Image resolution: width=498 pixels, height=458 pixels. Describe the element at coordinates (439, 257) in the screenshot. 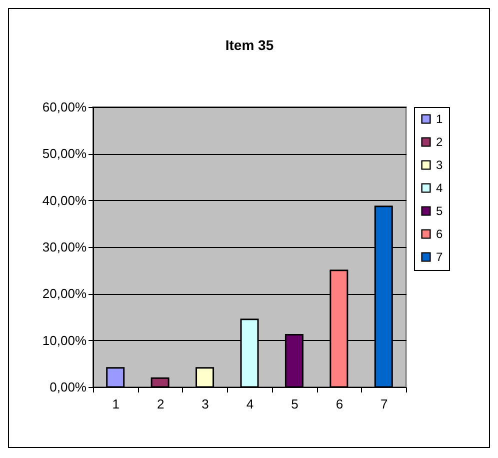

I see `legend-label: 7` at that location.